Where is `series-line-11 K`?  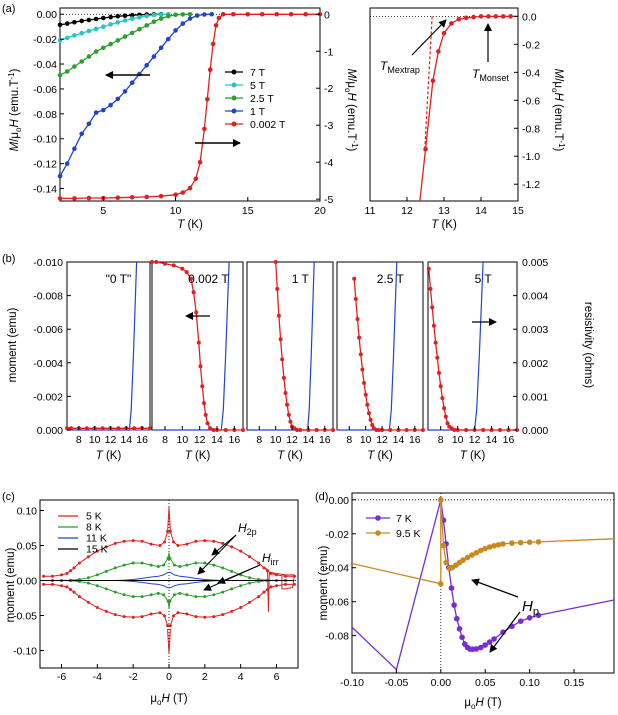
series-line-11 K is located at coordinates (142, 576).